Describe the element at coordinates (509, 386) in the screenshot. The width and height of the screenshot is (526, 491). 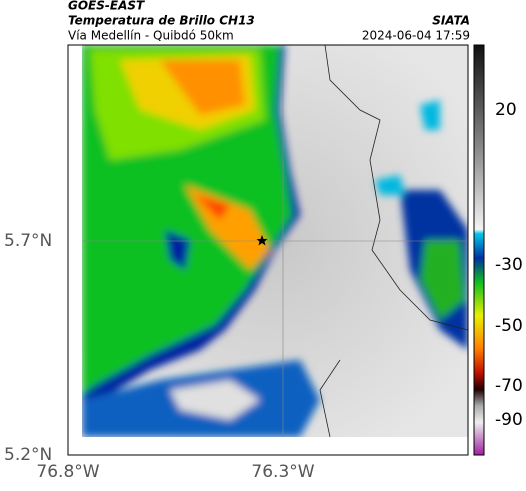
I see `colorbar-tick-label: -70` at that location.